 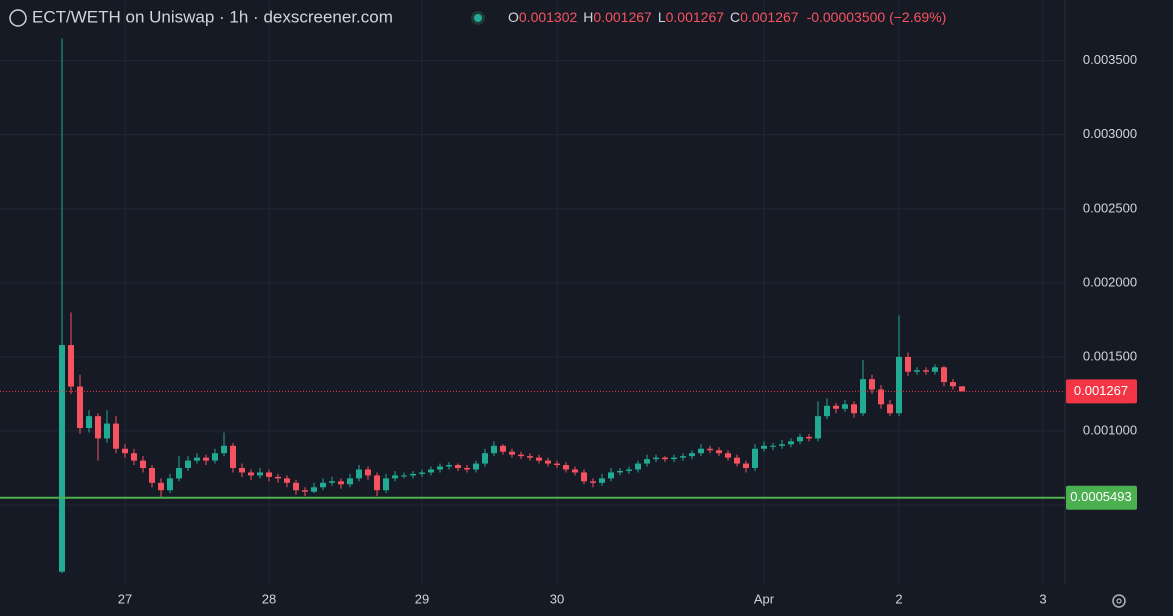 What do you see at coordinates (513, 17) in the screenshot?
I see `o-label: O` at bounding box center [513, 17].